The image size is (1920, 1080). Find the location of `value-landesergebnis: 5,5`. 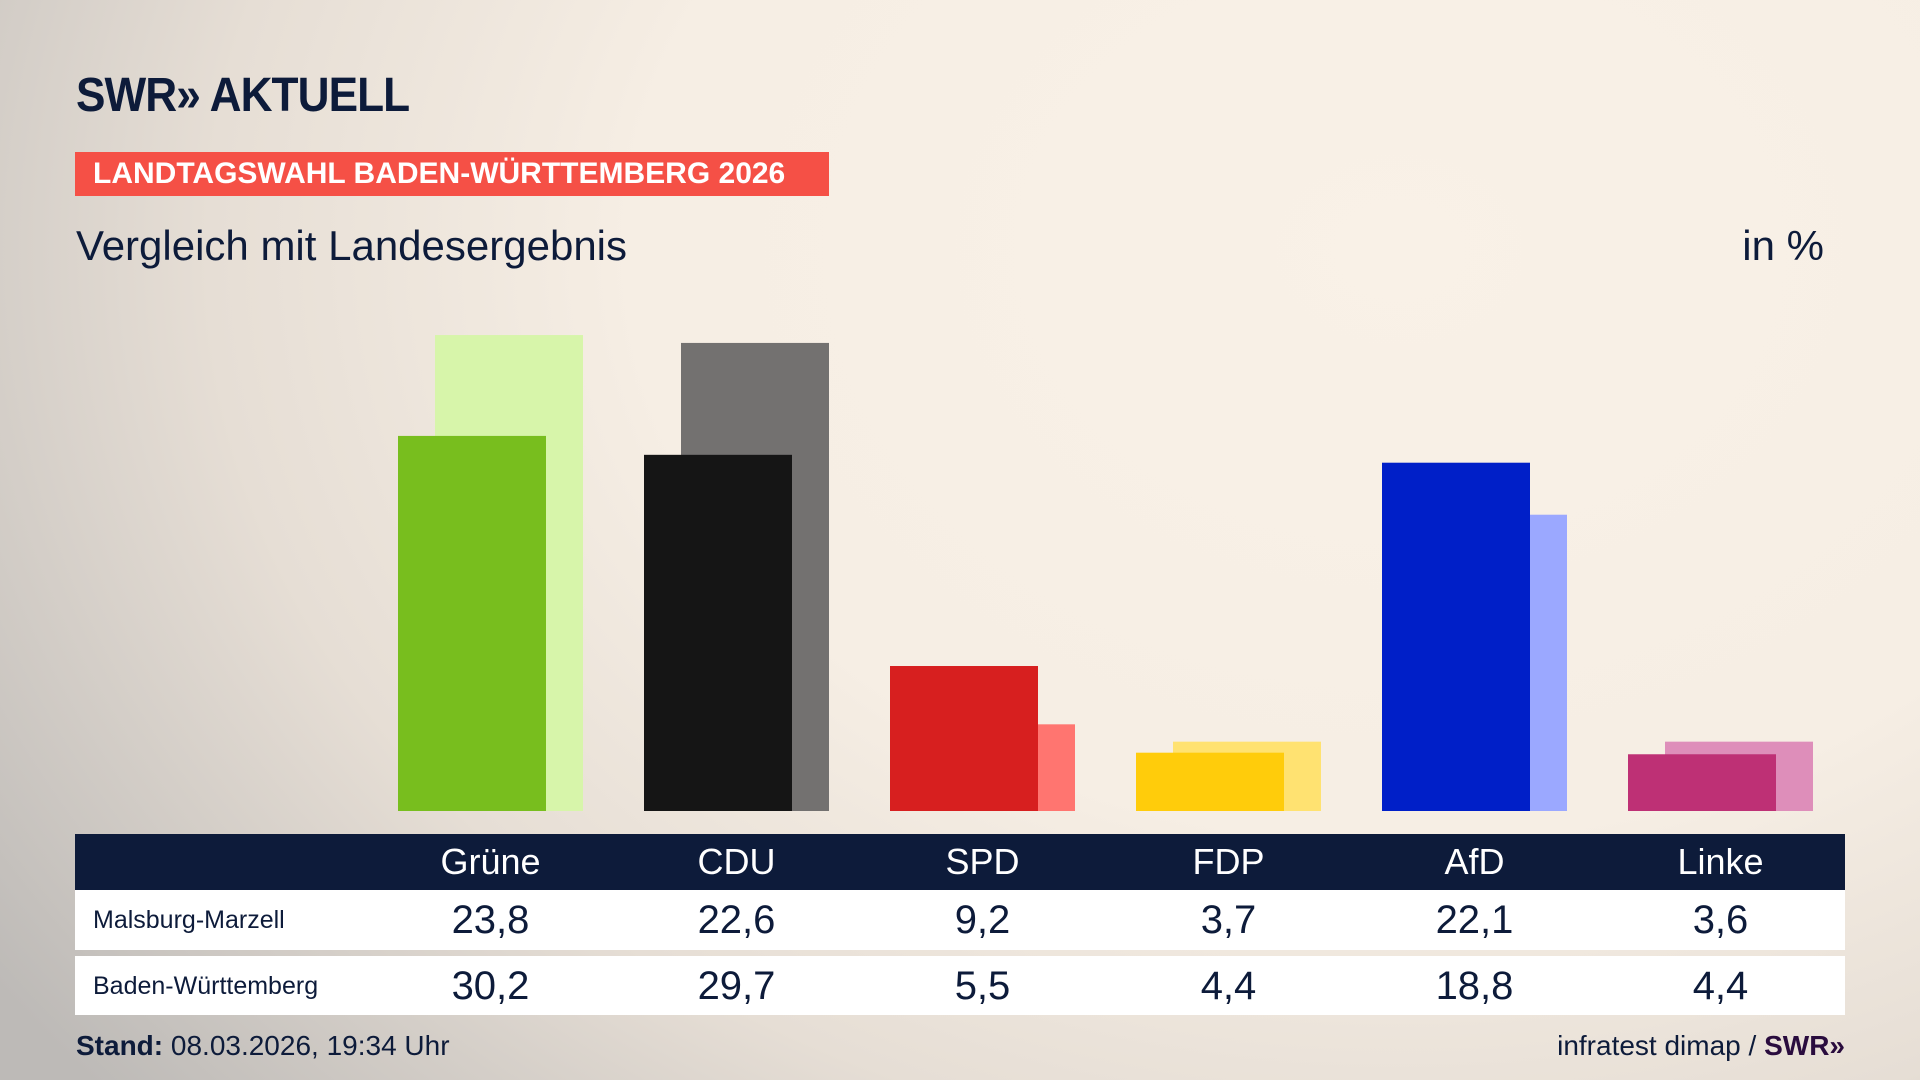

value-landesergebnis: 5,5 is located at coordinates (982, 986).